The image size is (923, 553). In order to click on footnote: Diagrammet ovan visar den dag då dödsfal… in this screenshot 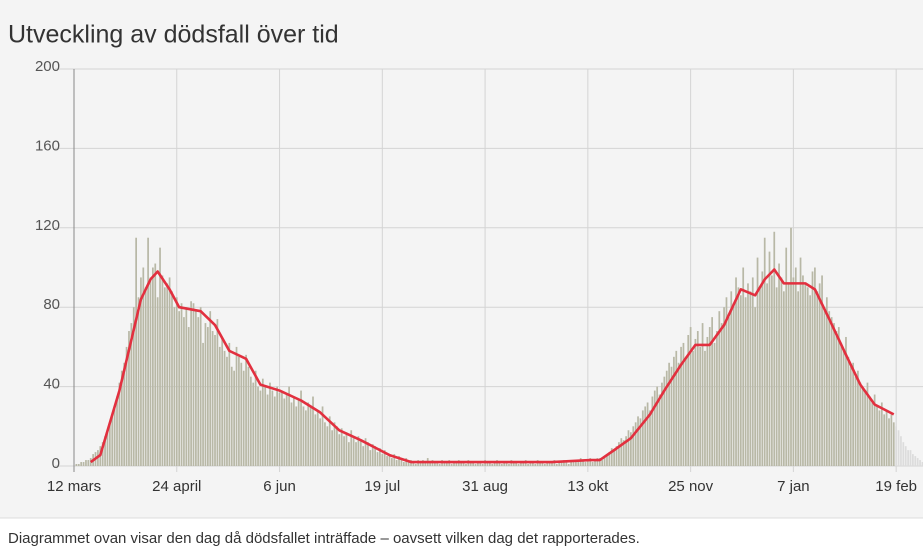, I will do `click(324, 538)`.